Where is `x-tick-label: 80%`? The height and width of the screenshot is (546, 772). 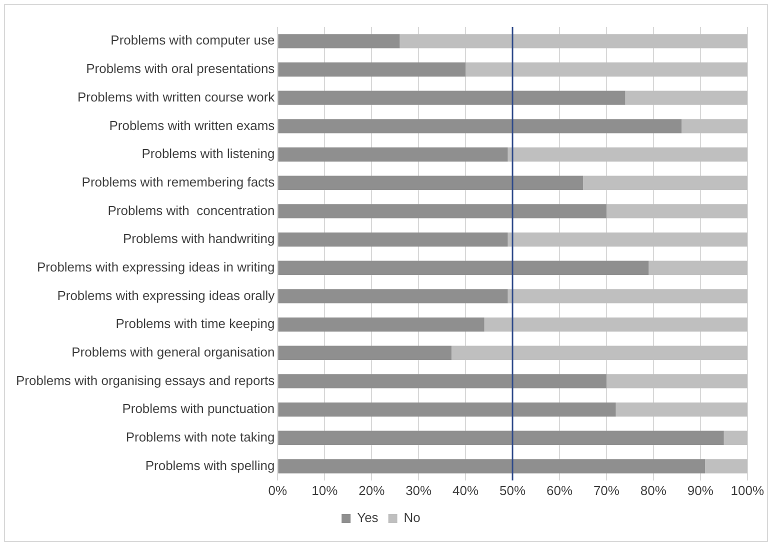 x-tick-label: 80% is located at coordinates (653, 490).